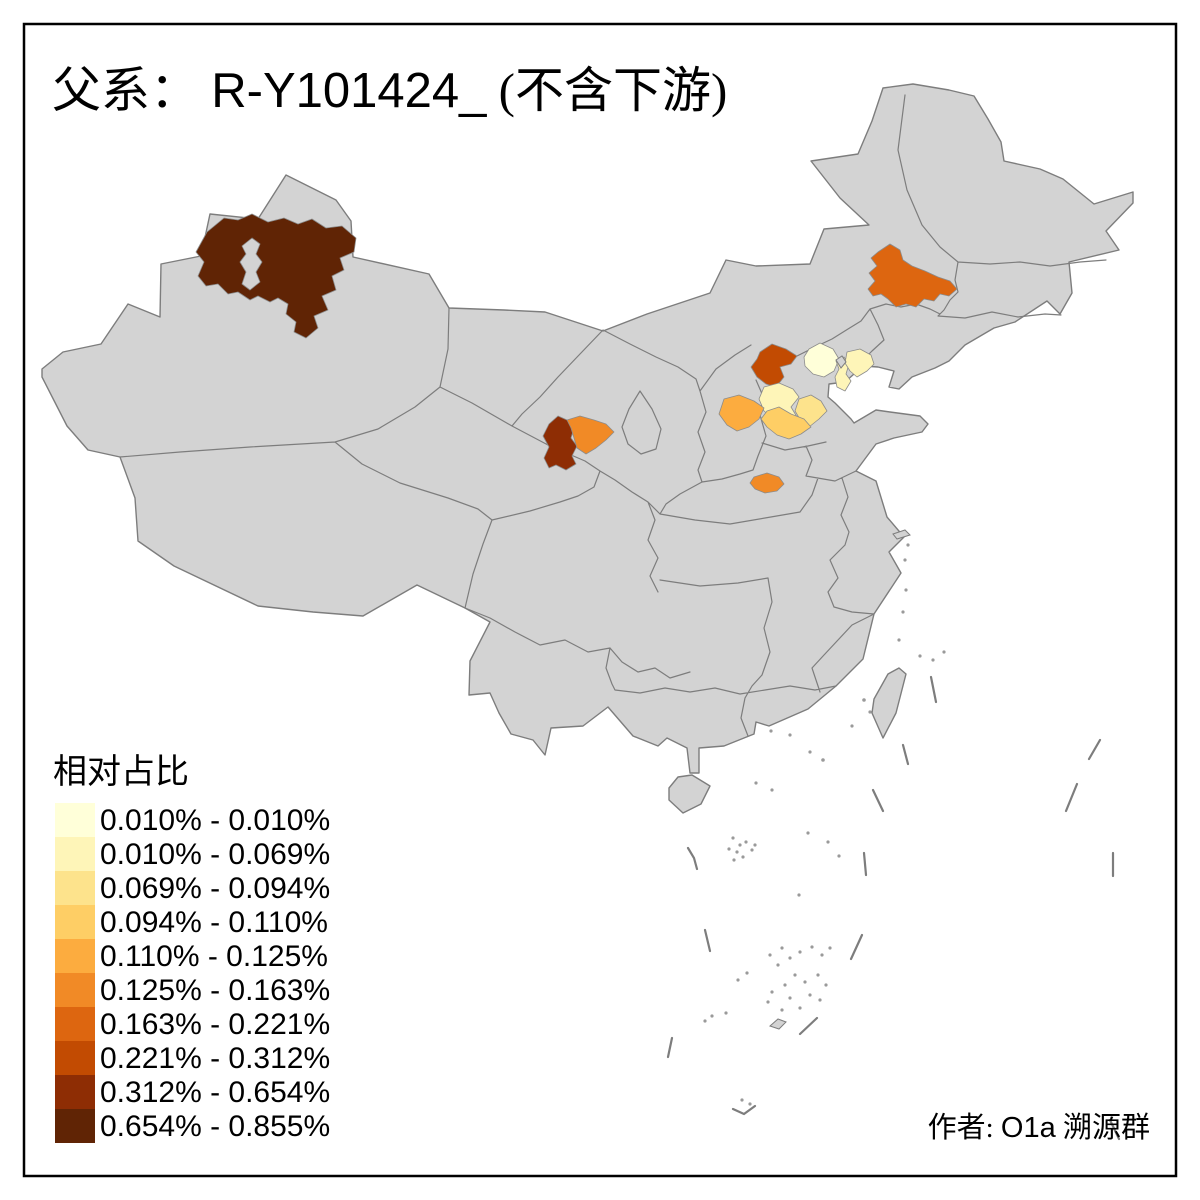  What do you see at coordinates (1029, 1128) in the screenshot?
I see `author-group-latin: O1a` at bounding box center [1029, 1128].